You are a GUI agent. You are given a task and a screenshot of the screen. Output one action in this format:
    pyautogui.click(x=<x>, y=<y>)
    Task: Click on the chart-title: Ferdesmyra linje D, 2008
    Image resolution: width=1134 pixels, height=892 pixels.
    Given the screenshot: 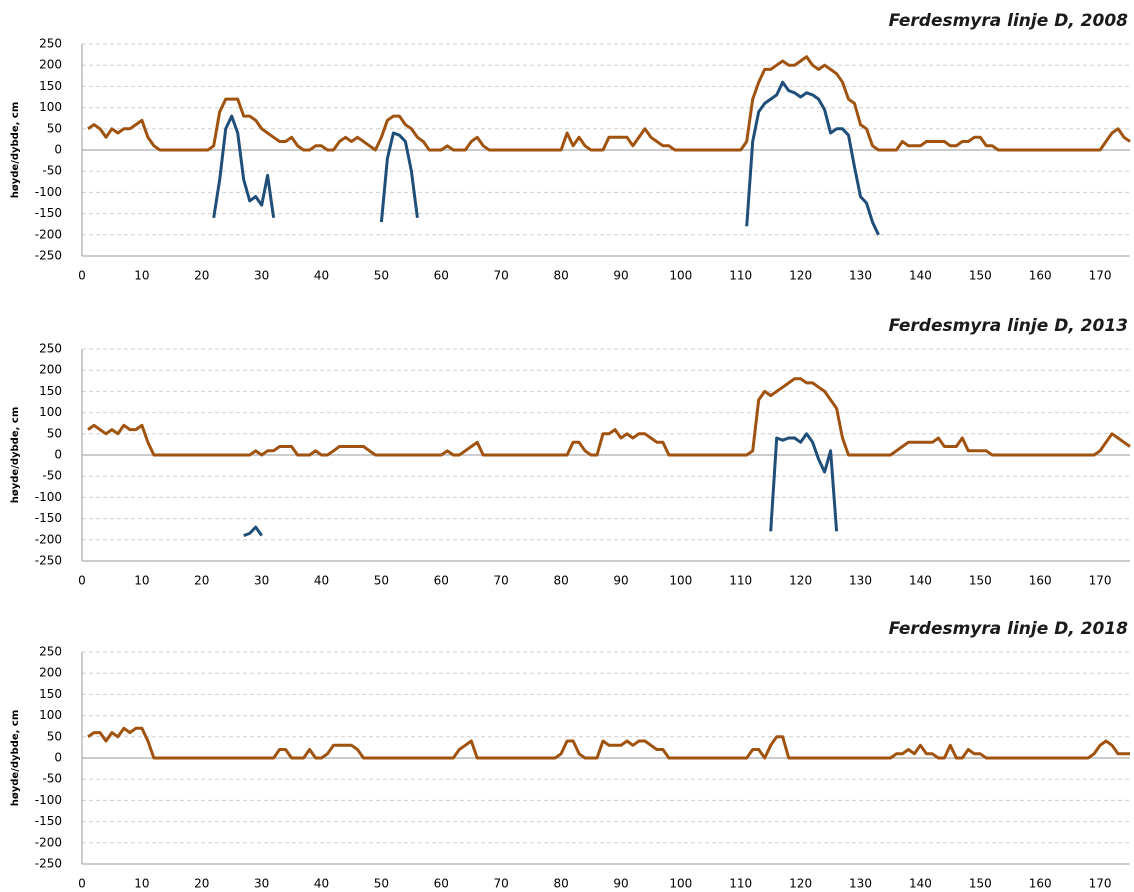 What is the action you would take?
    pyautogui.click(x=1009, y=21)
    